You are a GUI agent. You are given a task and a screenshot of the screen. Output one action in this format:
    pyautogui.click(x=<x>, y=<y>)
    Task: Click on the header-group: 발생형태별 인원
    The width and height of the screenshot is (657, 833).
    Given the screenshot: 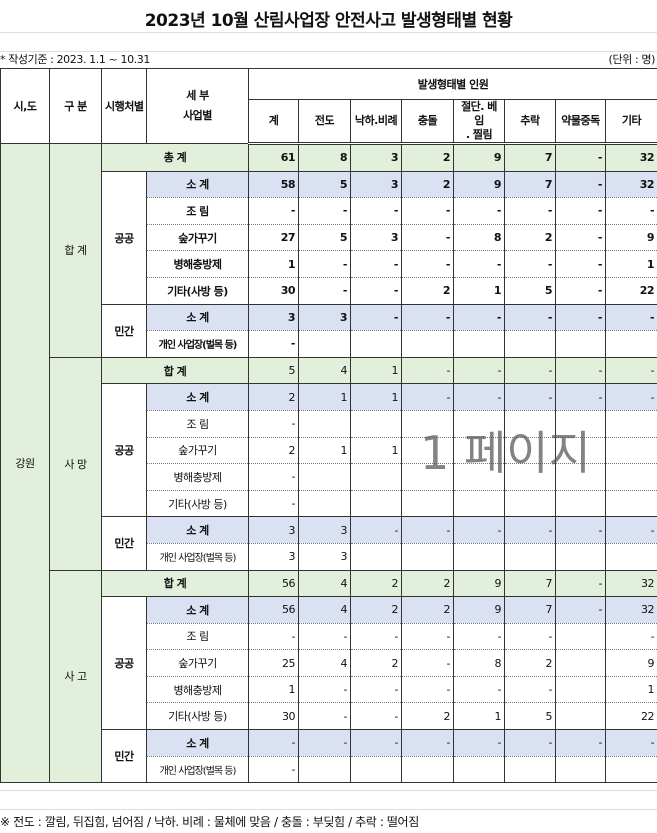 What is the action you would take?
    pyautogui.click(x=452, y=84)
    